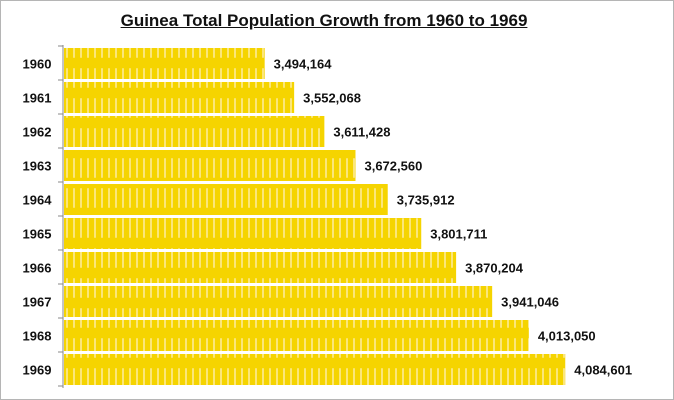 The image size is (674, 400). What do you see at coordinates (243, 233) in the screenshot?
I see `bar-1965` at bounding box center [243, 233].